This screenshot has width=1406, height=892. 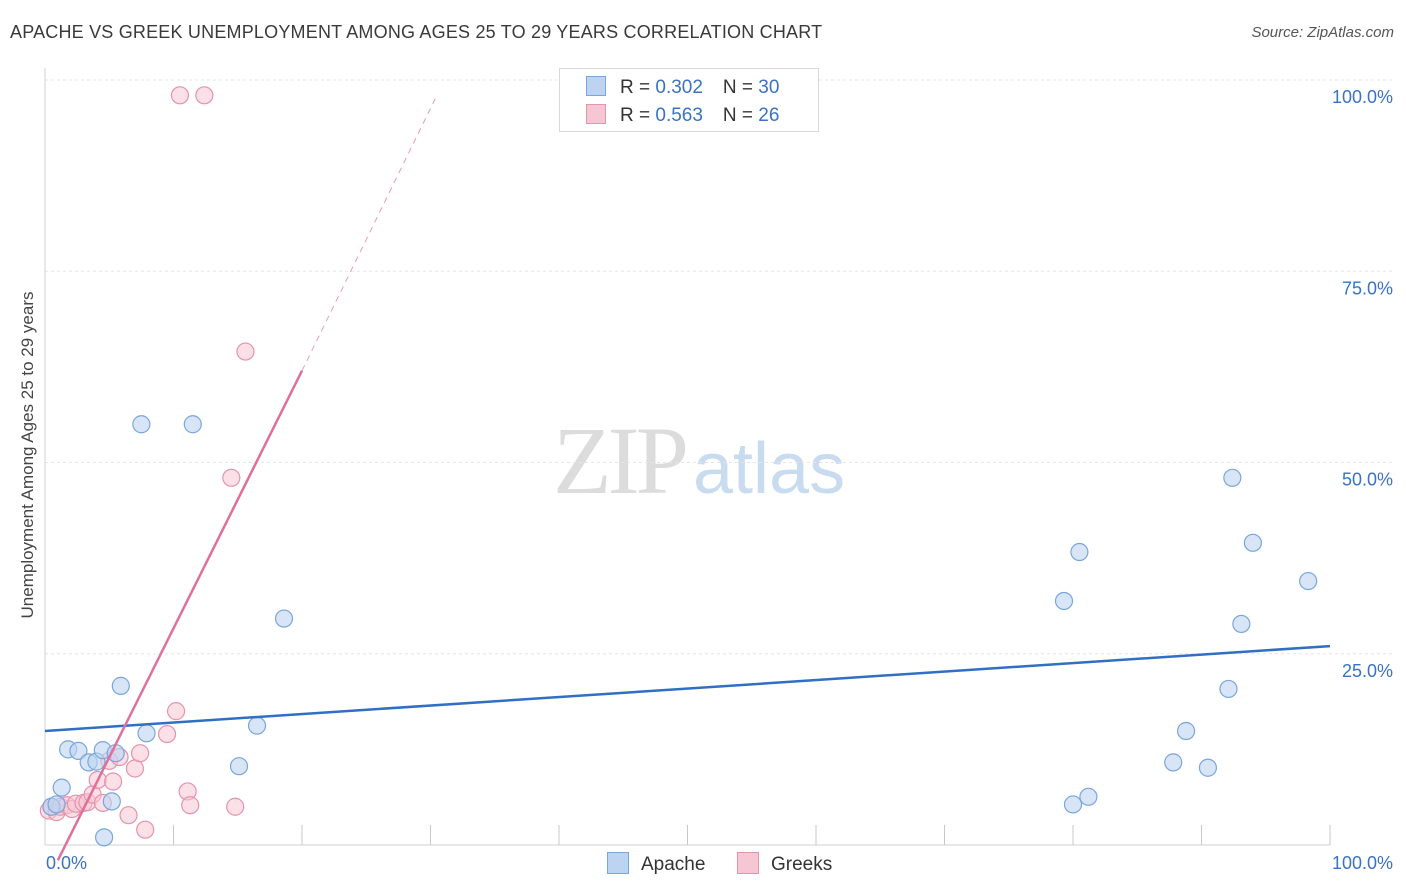 I want to click on legend-n-value: 30, so click(x=769, y=87).